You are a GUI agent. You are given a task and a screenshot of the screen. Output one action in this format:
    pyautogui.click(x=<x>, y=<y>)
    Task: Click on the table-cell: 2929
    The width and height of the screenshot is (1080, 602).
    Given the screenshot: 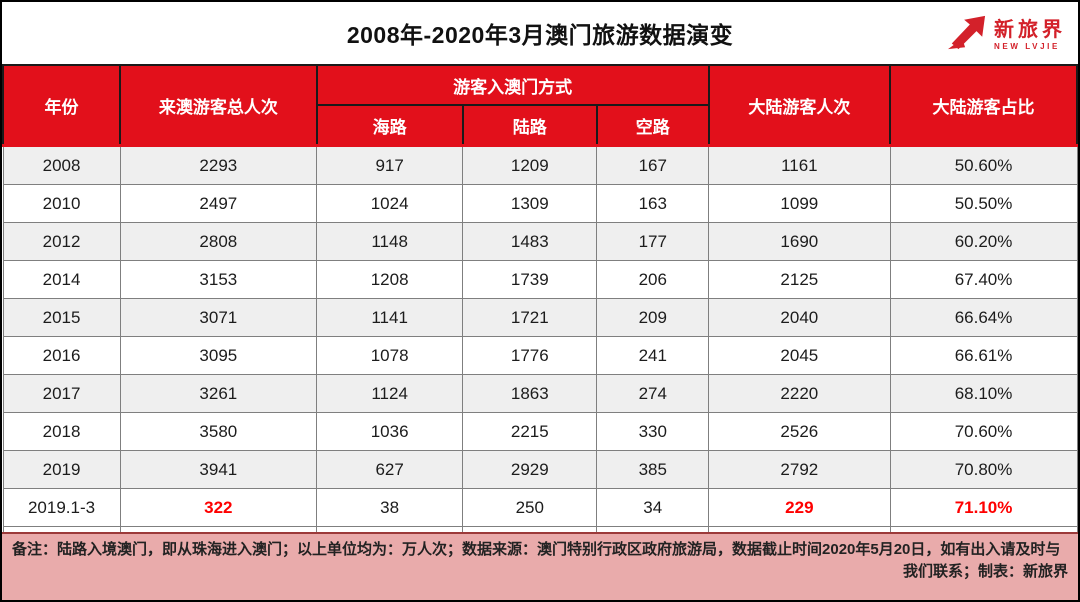 What is the action you would take?
    pyautogui.click(x=530, y=469)
    